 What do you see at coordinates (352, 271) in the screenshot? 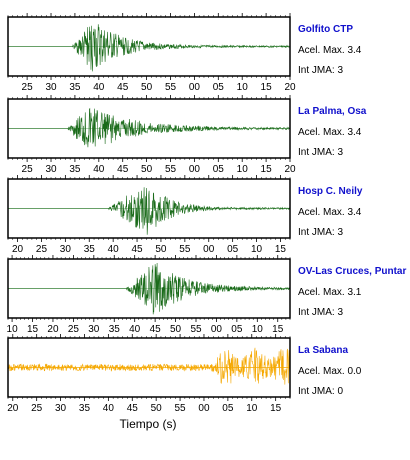
I see `station-name: OV-Las Cruces, Puntar` at bounding box center [352, 271].